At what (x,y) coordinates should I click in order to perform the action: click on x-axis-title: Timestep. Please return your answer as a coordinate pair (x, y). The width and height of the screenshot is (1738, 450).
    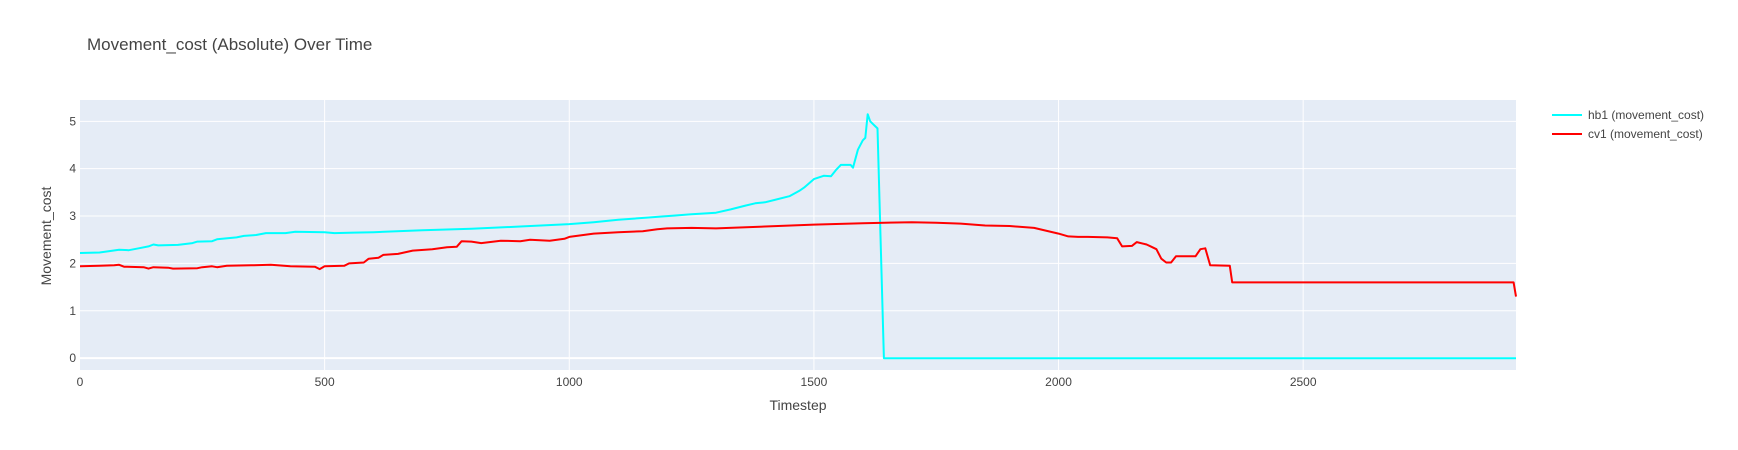
    Looking at the image, I should click on (797, 405).